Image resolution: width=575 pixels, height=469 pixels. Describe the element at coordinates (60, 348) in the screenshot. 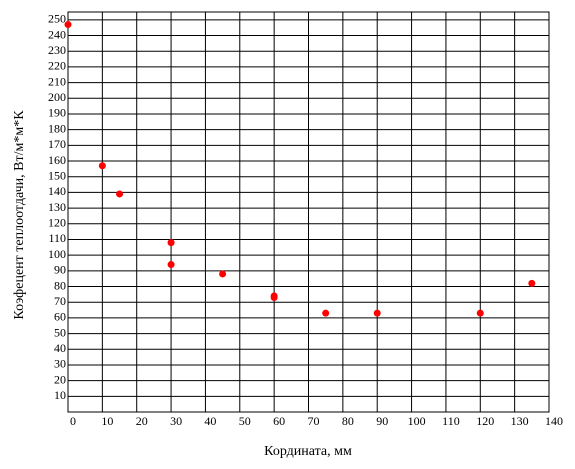

I see `y-tick-label: 40` at that location.